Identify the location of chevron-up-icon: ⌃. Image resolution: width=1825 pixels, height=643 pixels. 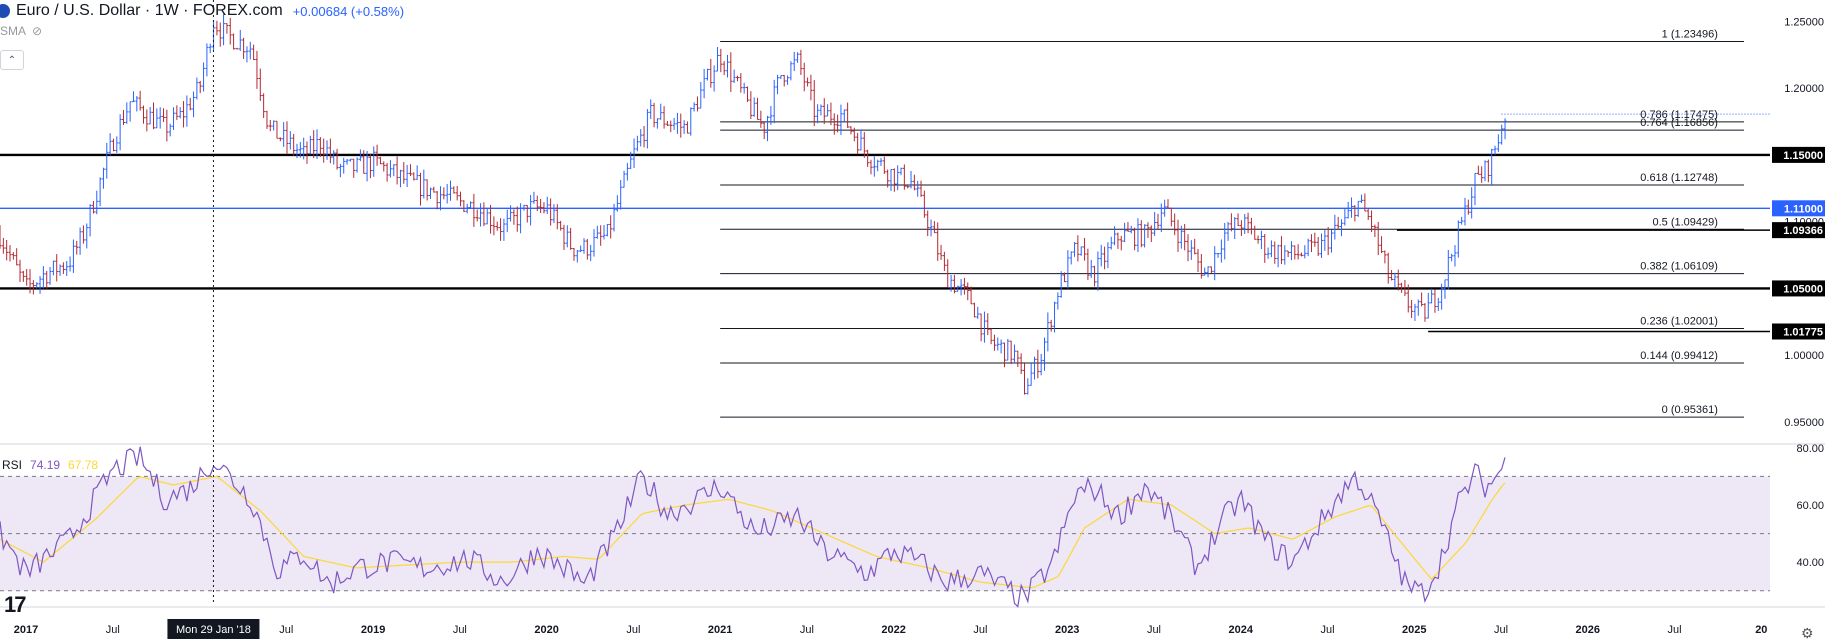
(12, 60).